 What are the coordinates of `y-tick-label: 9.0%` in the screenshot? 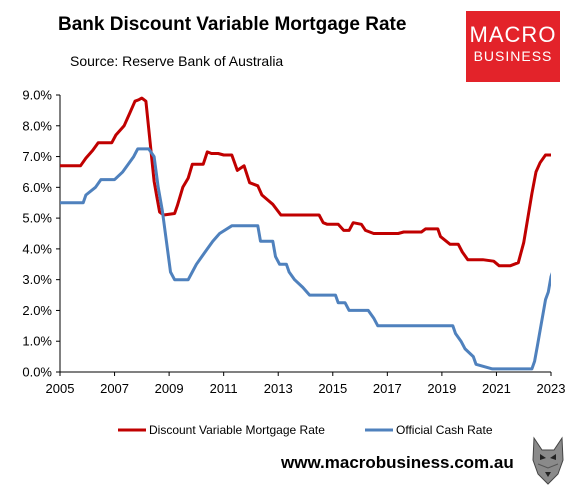 It's located at (37, 95).